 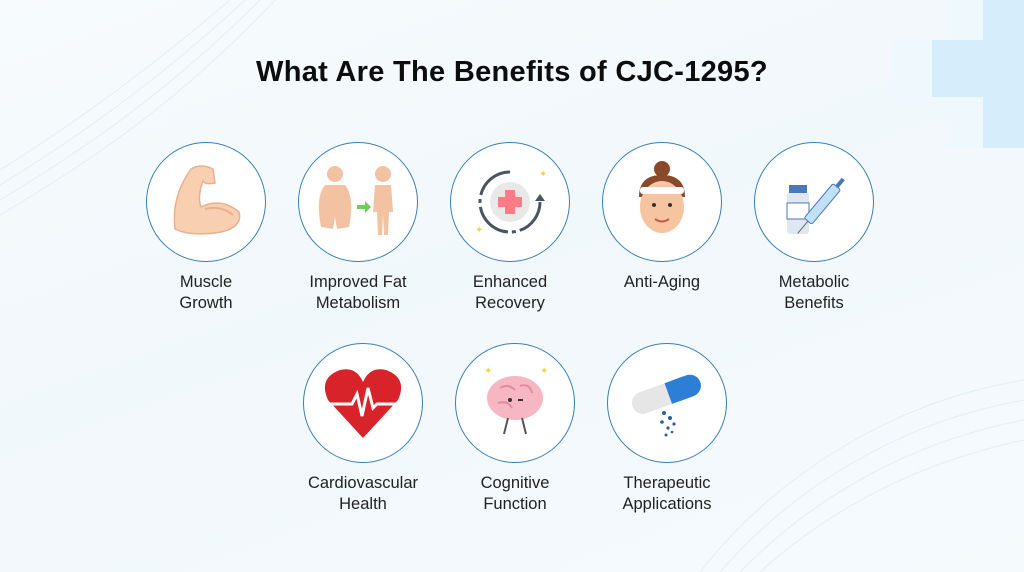 What do you see at coordinates (515, 483) in the screenshot?
I see `benefit-label: Cognitive` at bounding box center [515, 483].